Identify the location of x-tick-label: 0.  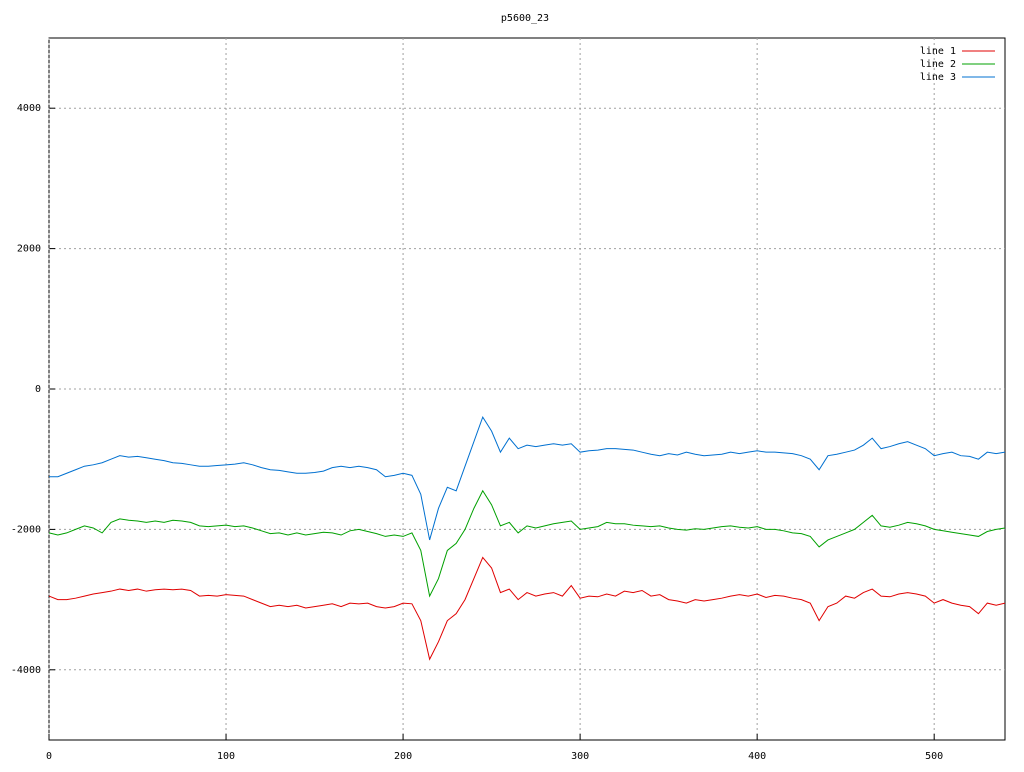
(49, 756).